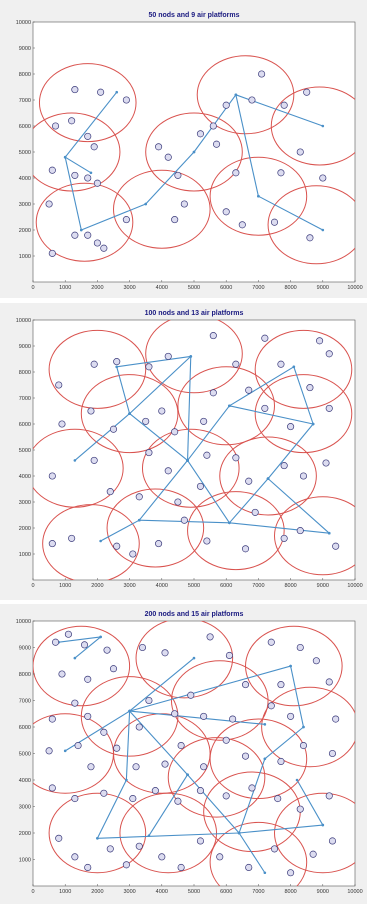  I want to click on x-tick-label: 5000, so click(194, 586).